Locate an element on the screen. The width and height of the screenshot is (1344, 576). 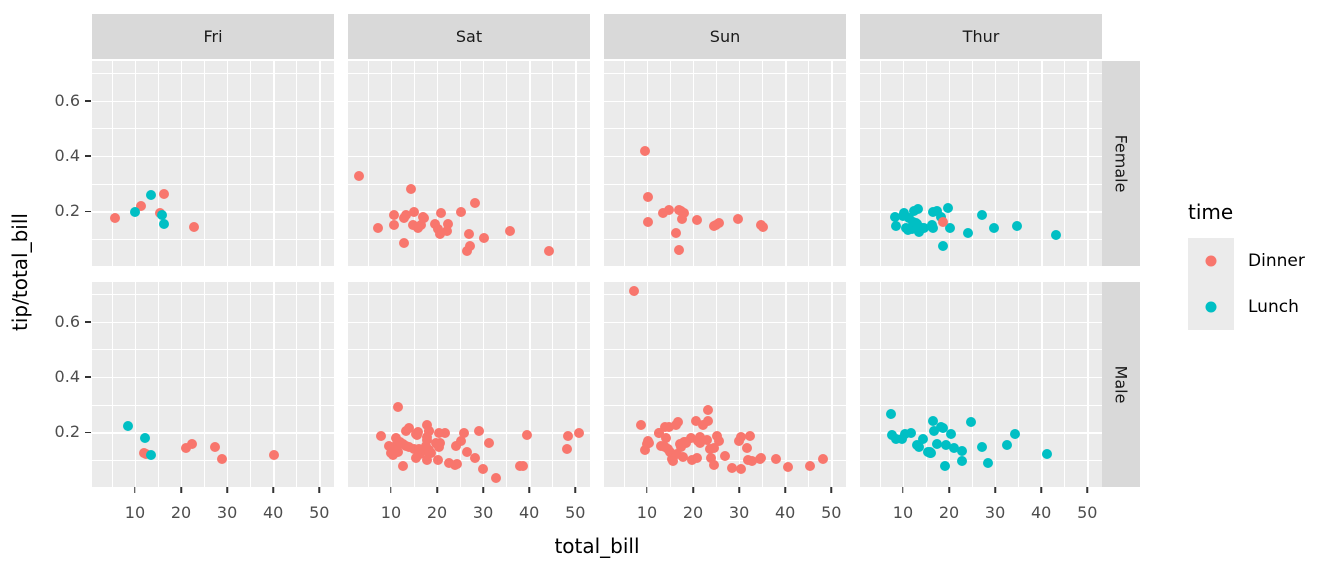
legend-item-lunch: Lunch is located at coordinates (1243, 307).